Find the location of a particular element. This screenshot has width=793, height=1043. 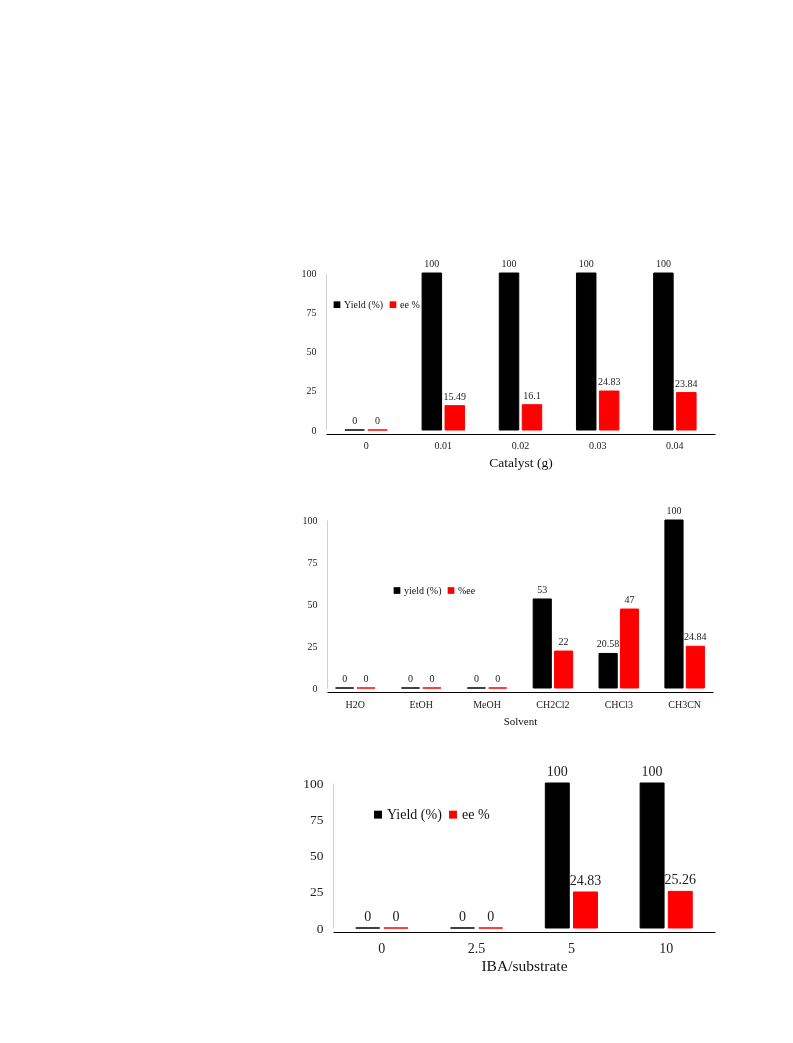

x-tick-label: MeOH is located at coordinates (487, 704).